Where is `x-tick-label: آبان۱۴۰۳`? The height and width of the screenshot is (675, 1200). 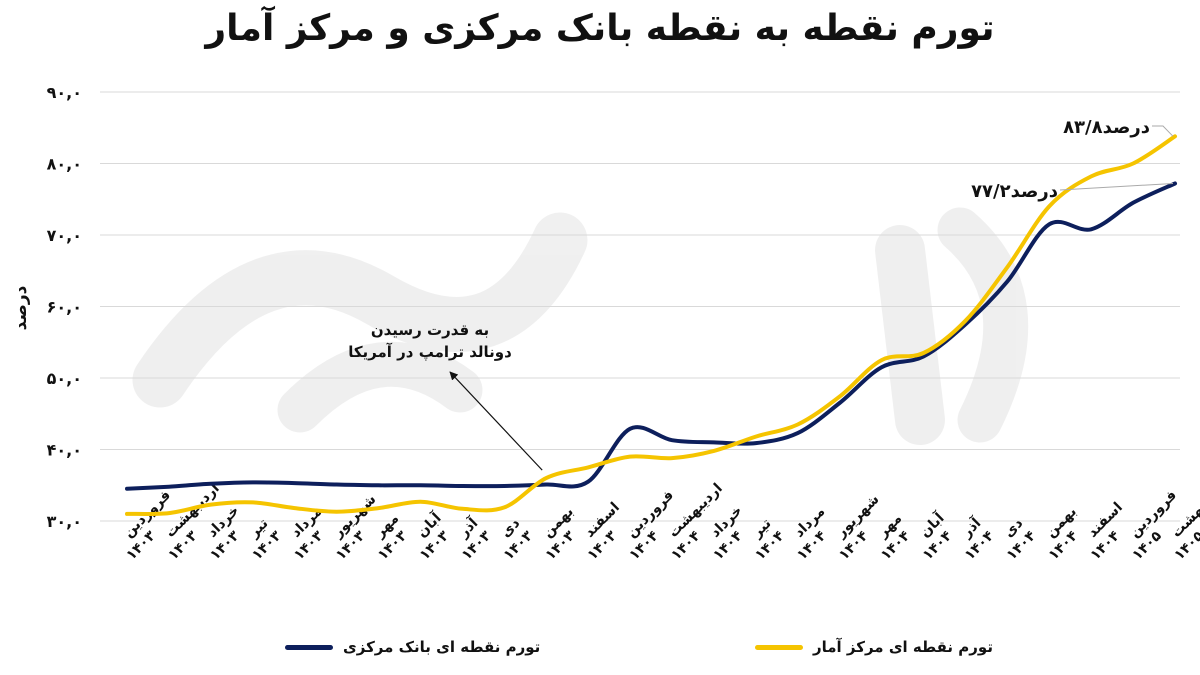
x-tick-label: آبان۱۴۰۳ is located at coordinates (430, 535).